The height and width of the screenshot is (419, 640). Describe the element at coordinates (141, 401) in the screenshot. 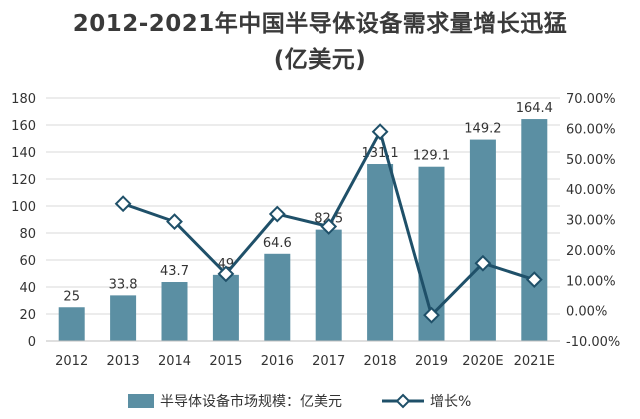

I see `legend-swatch-bars` at that location.